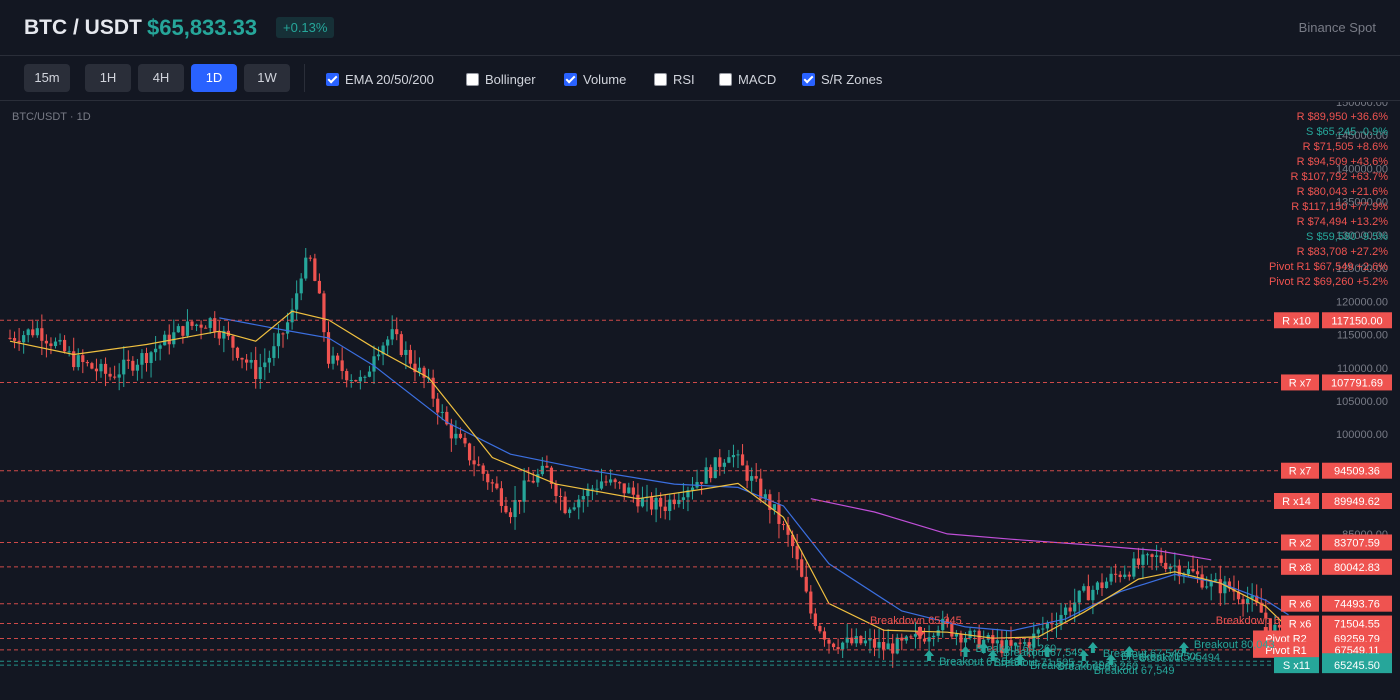 The image size is (1400, 700). Describe the element at coordinates (510, 79) in the screenshot. I see `bollinger-toggle-label: Bollinger` at that location.